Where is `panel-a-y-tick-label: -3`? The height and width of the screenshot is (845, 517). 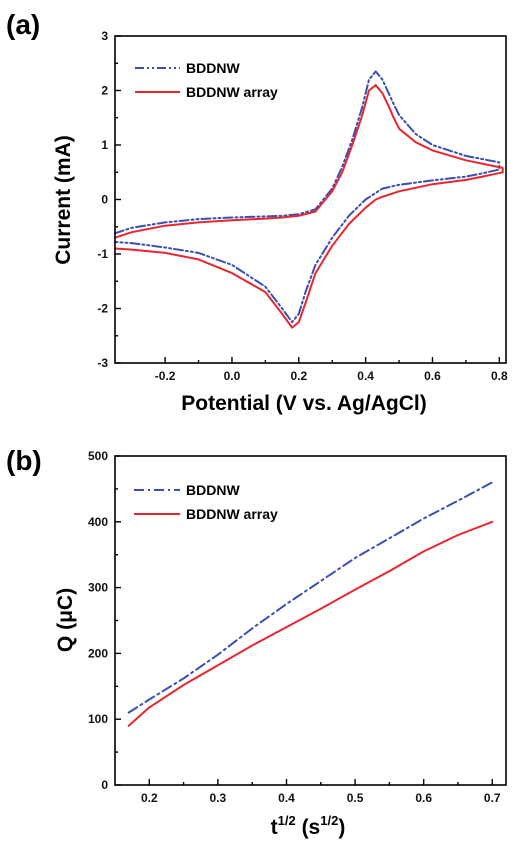
panel-a-y-tick-label: -3 is located at coordinates (102, 363).